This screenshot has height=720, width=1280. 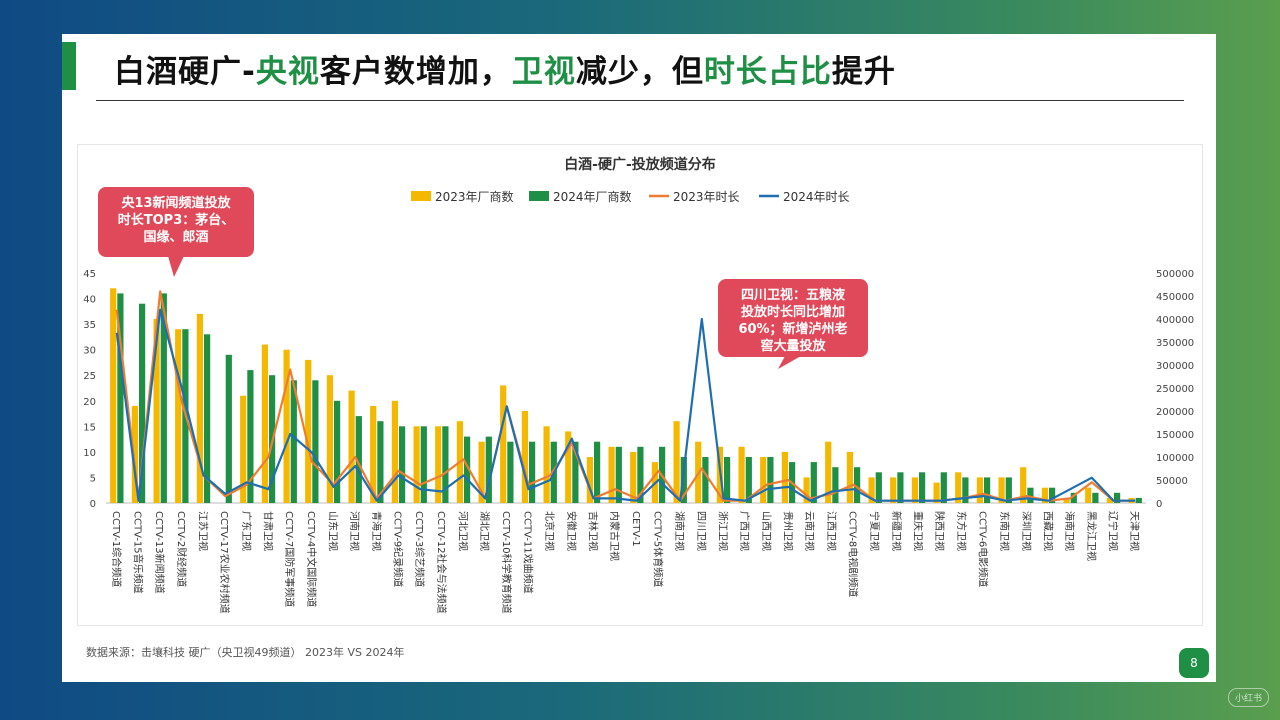 I want to click on x-tick-label: 青海卫视, so click(x=376, y=531).